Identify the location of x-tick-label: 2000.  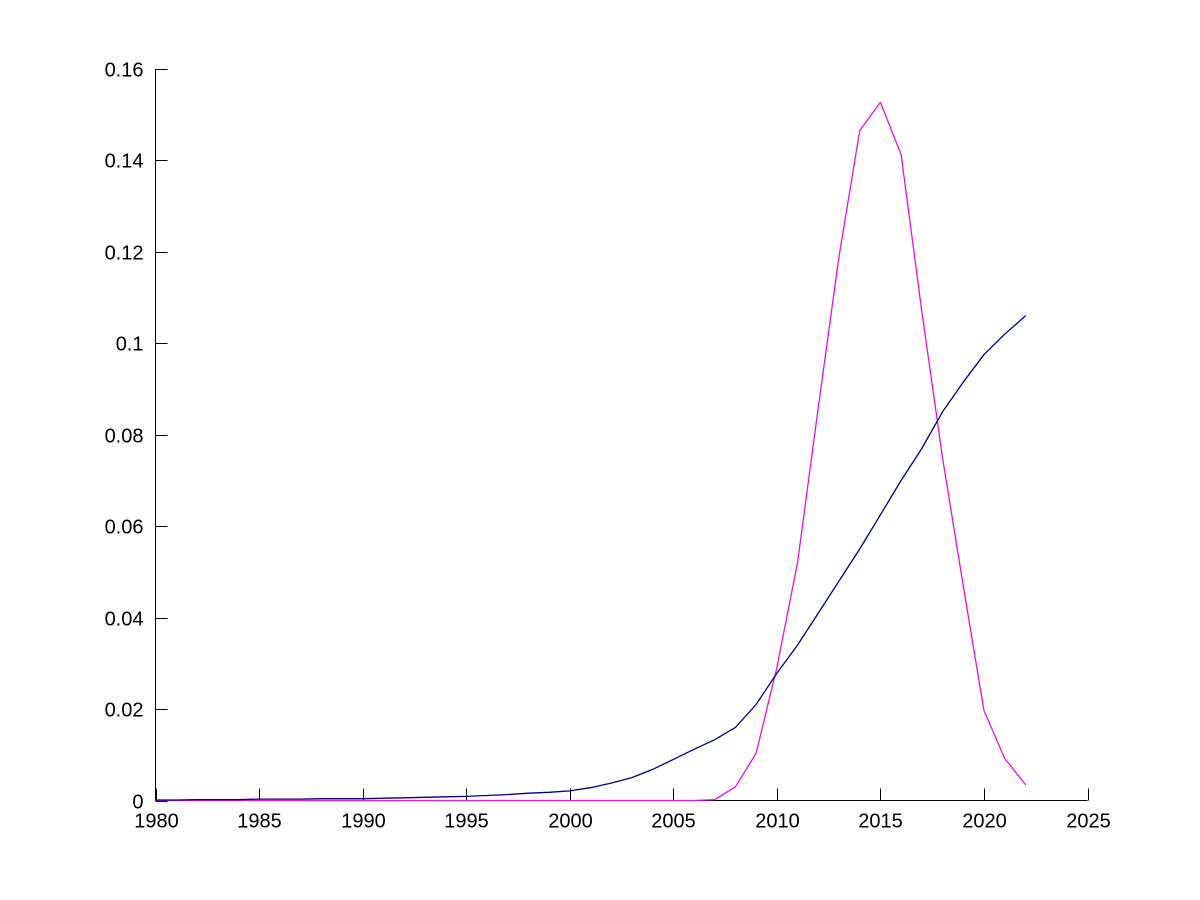
(570, 822).